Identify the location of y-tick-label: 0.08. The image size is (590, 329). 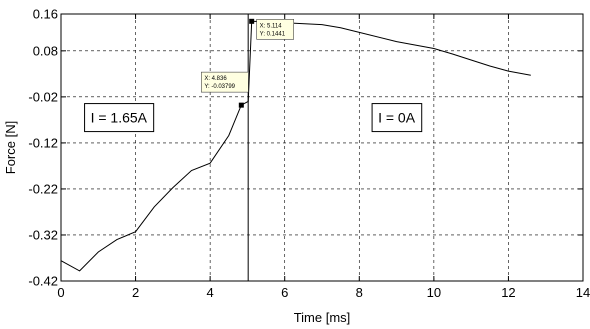
(45, 50).